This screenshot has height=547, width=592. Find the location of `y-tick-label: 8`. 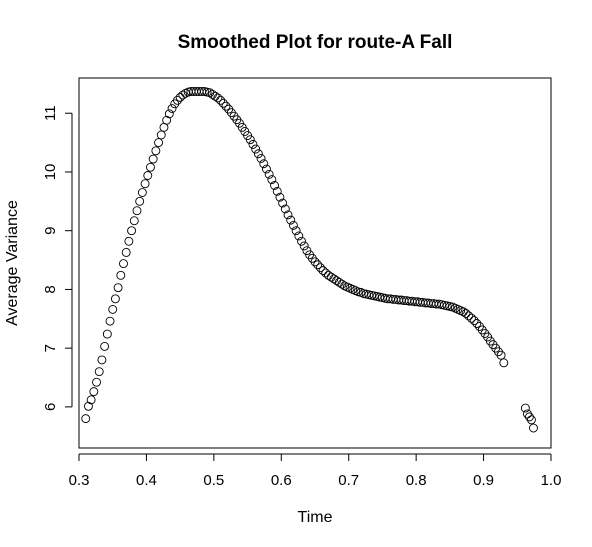

y-tick-label: 8 is located at coordinates (50, 289).